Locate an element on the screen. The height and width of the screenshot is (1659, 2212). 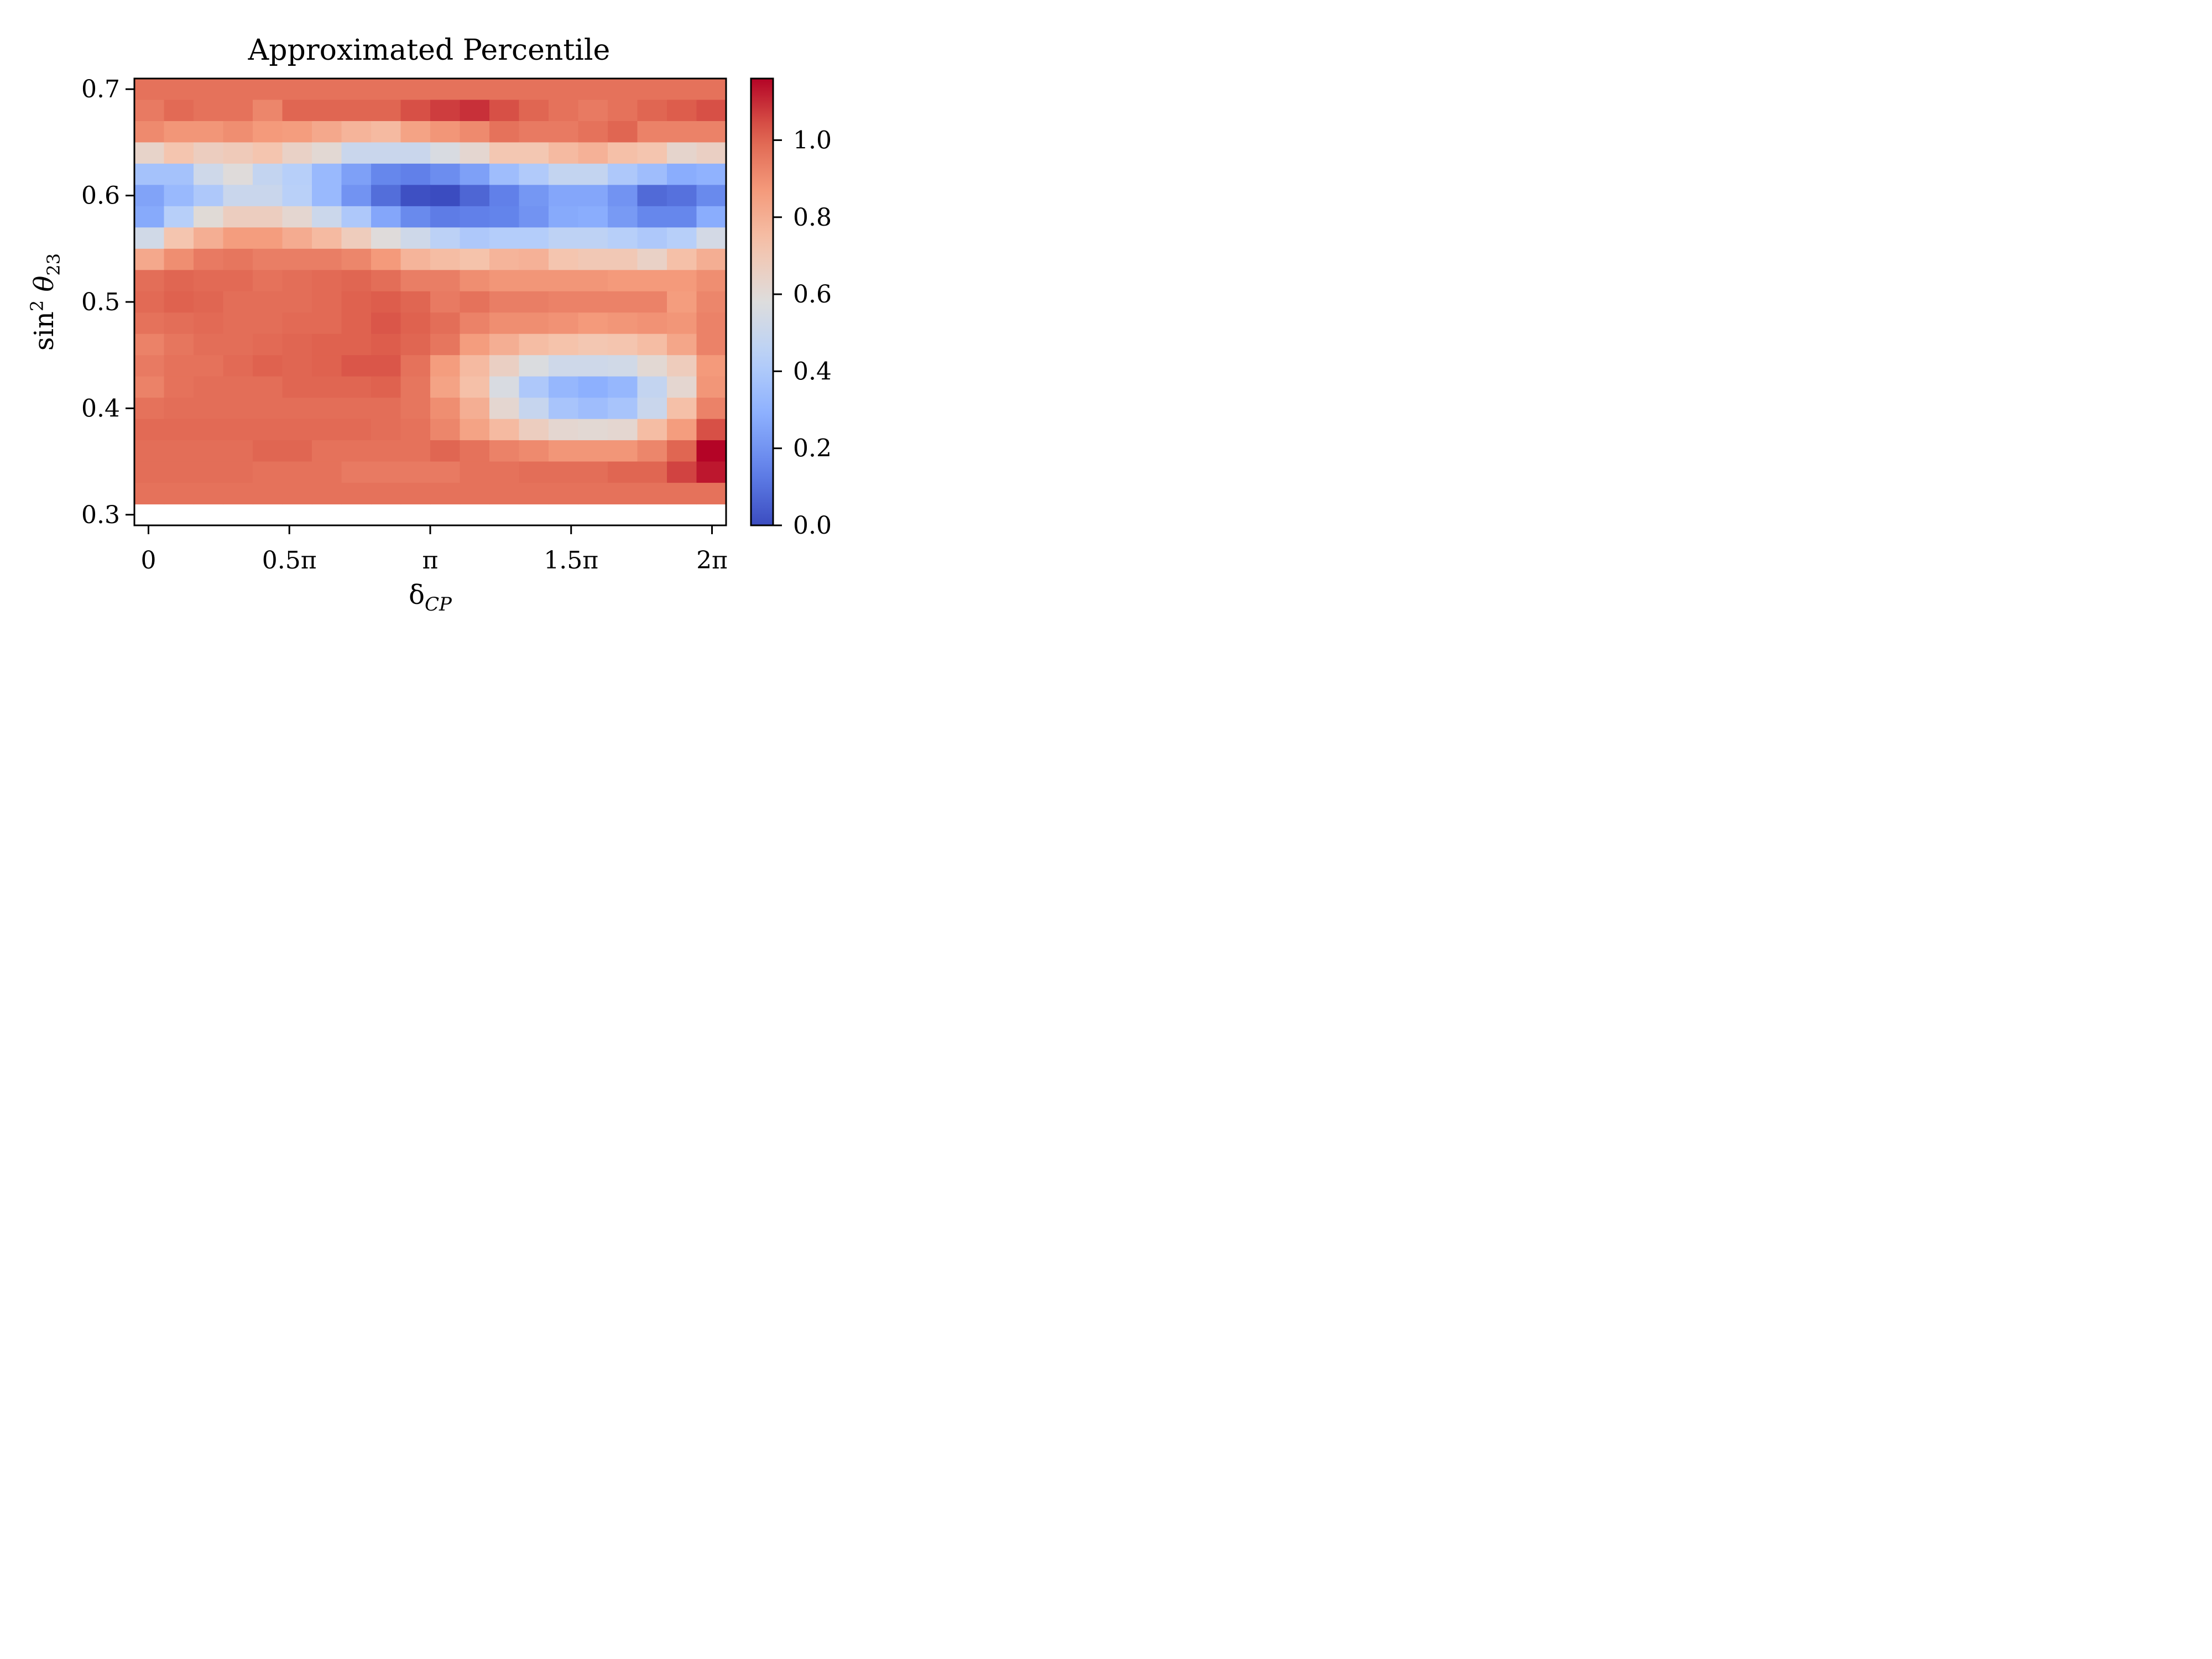
y-axis-label-main: sin is located at coordinates (44, 331).